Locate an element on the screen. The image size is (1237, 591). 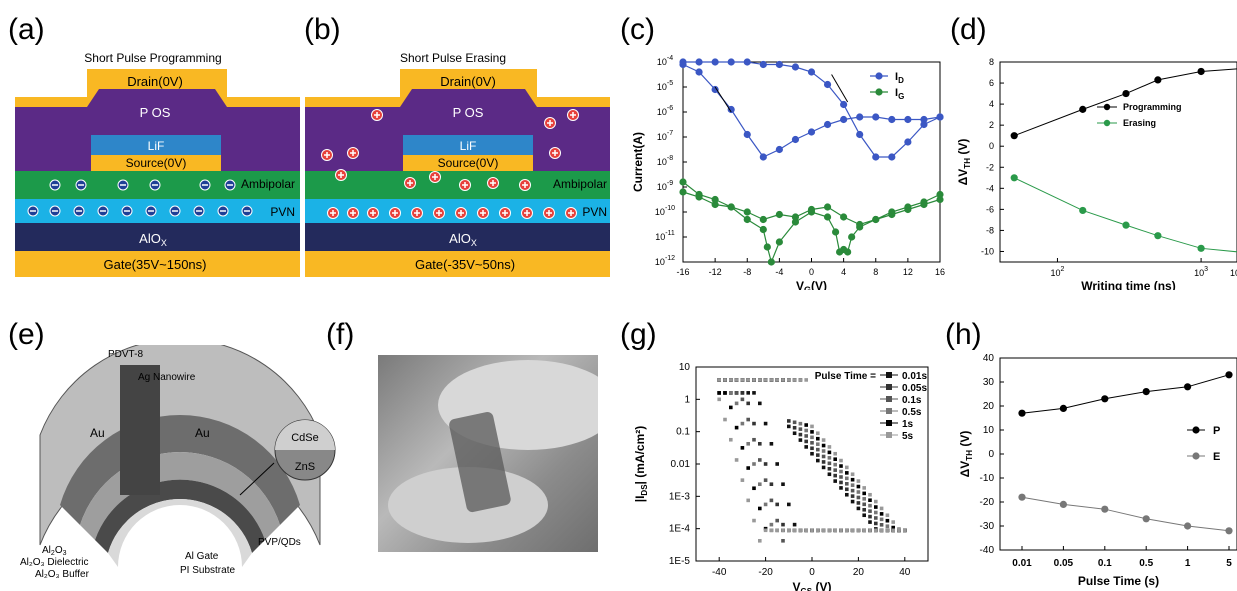
x-tick-label: 0 is located at coordinates (811, 272).